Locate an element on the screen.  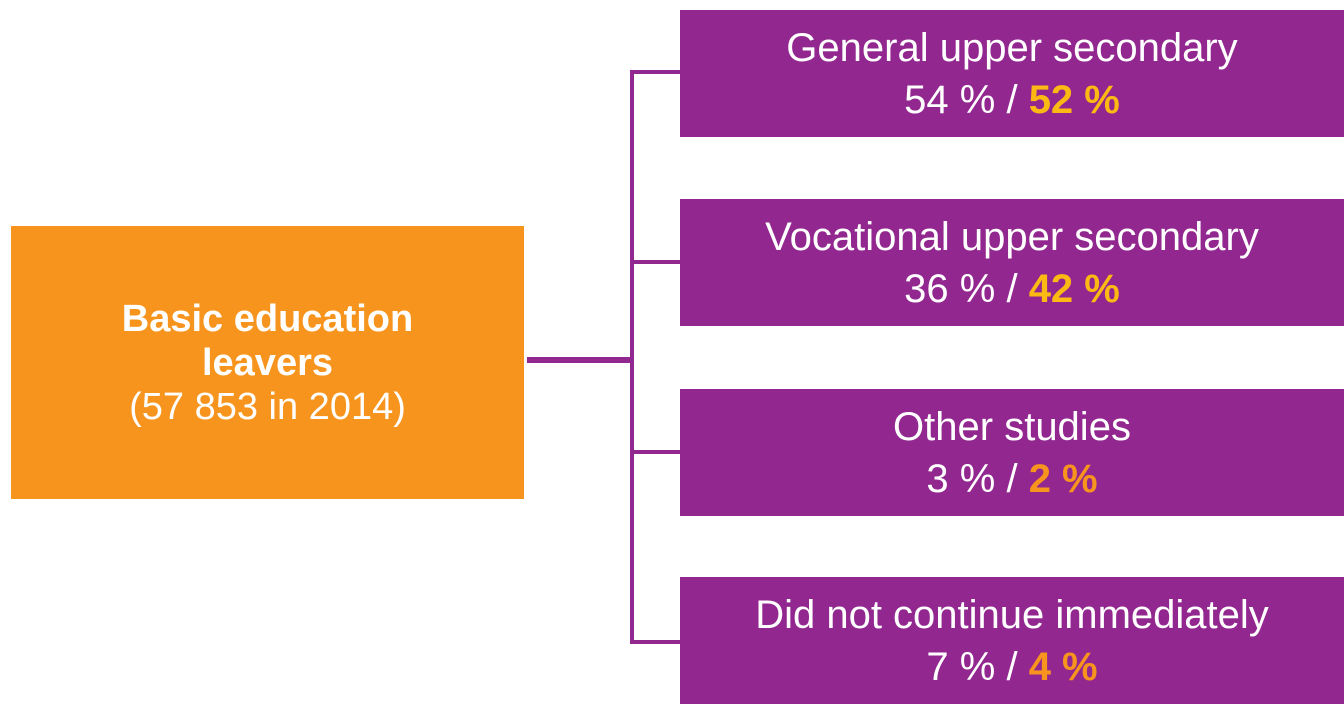
value-a: 3 % is located at coordinates (961, 478).